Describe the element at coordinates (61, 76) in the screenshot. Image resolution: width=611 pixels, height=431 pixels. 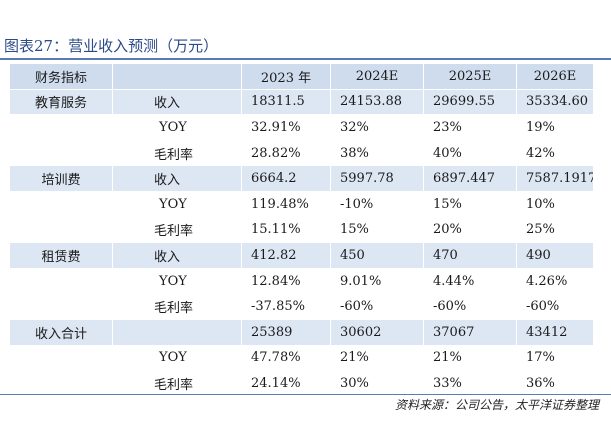
I see `header-indicator: 财务指标` at that location.